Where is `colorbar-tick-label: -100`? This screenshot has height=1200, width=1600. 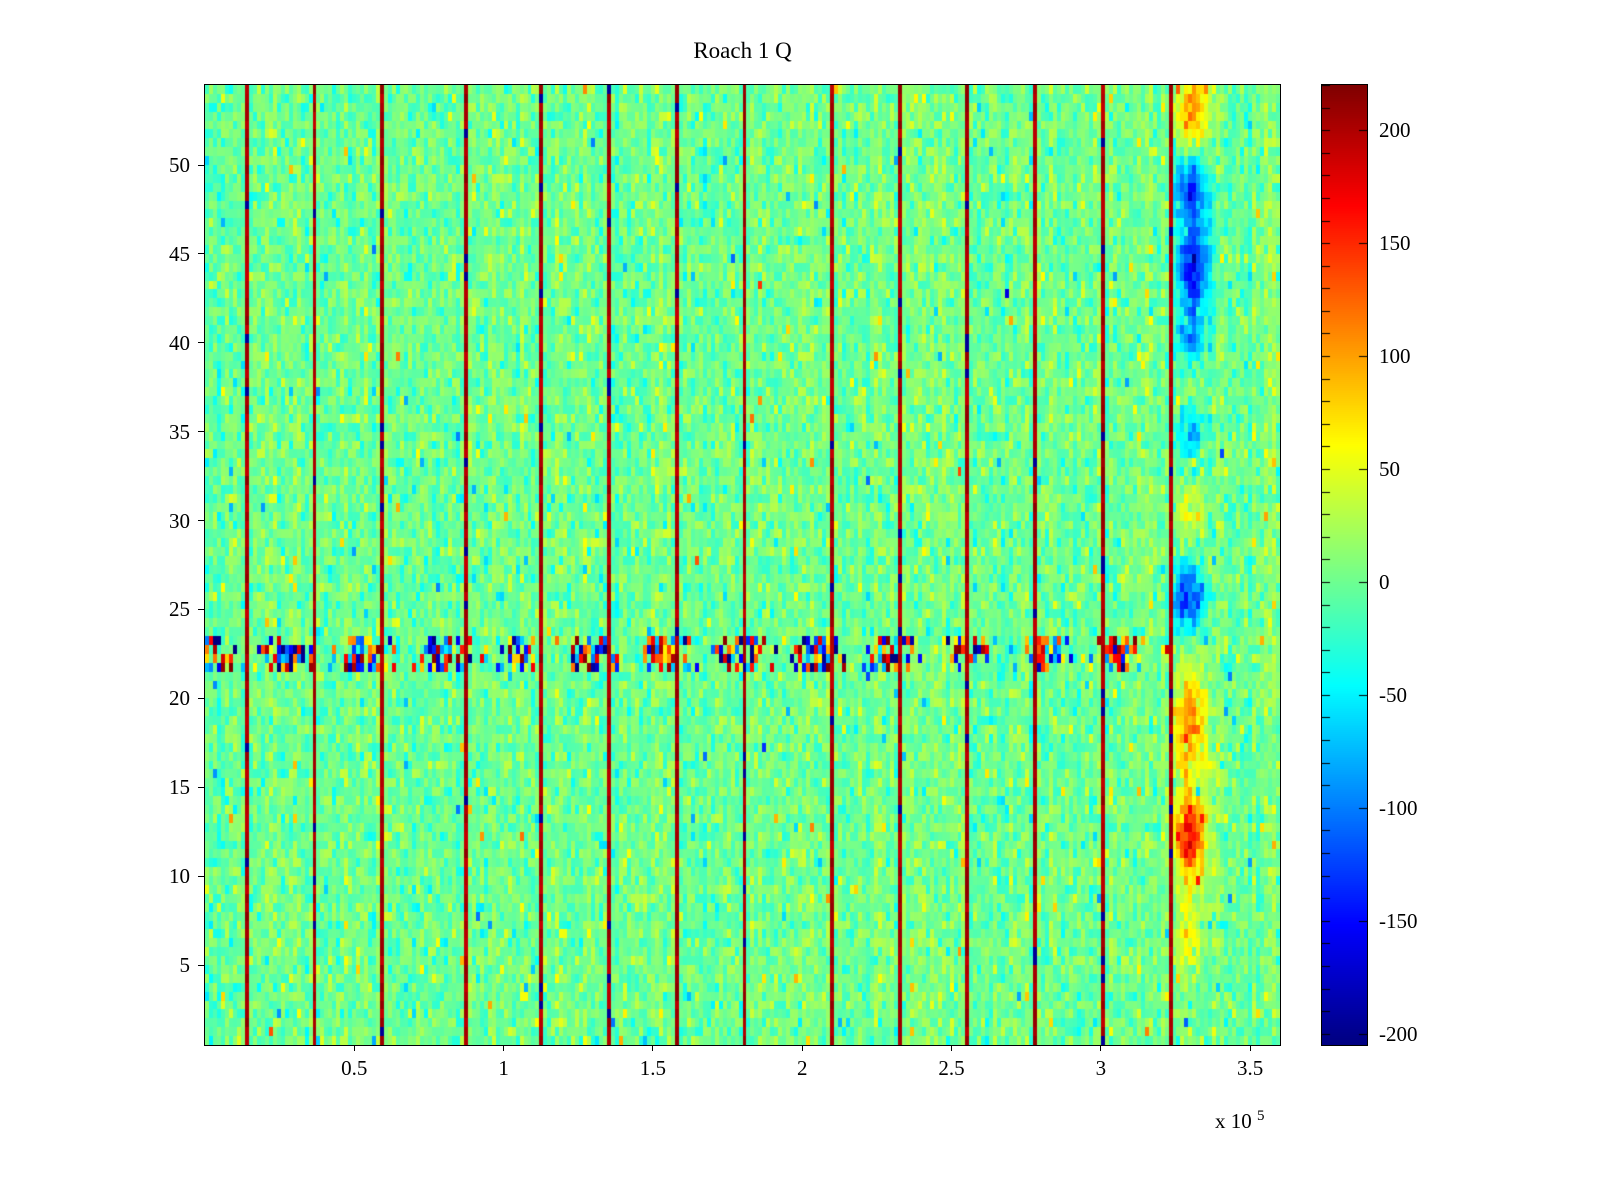 colorbar-tick-label: -100 is located at coordinates (1398, 807).